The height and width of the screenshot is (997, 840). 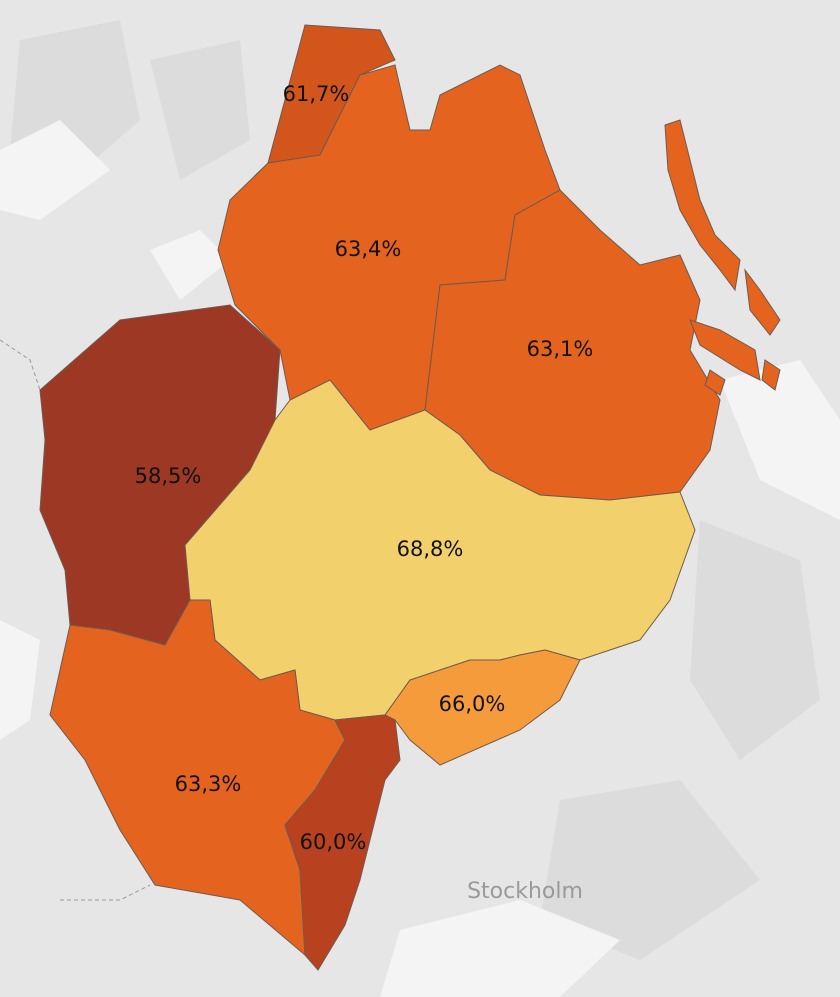 I want to click on region-label: 58,5%, so click(x=168, y=476).